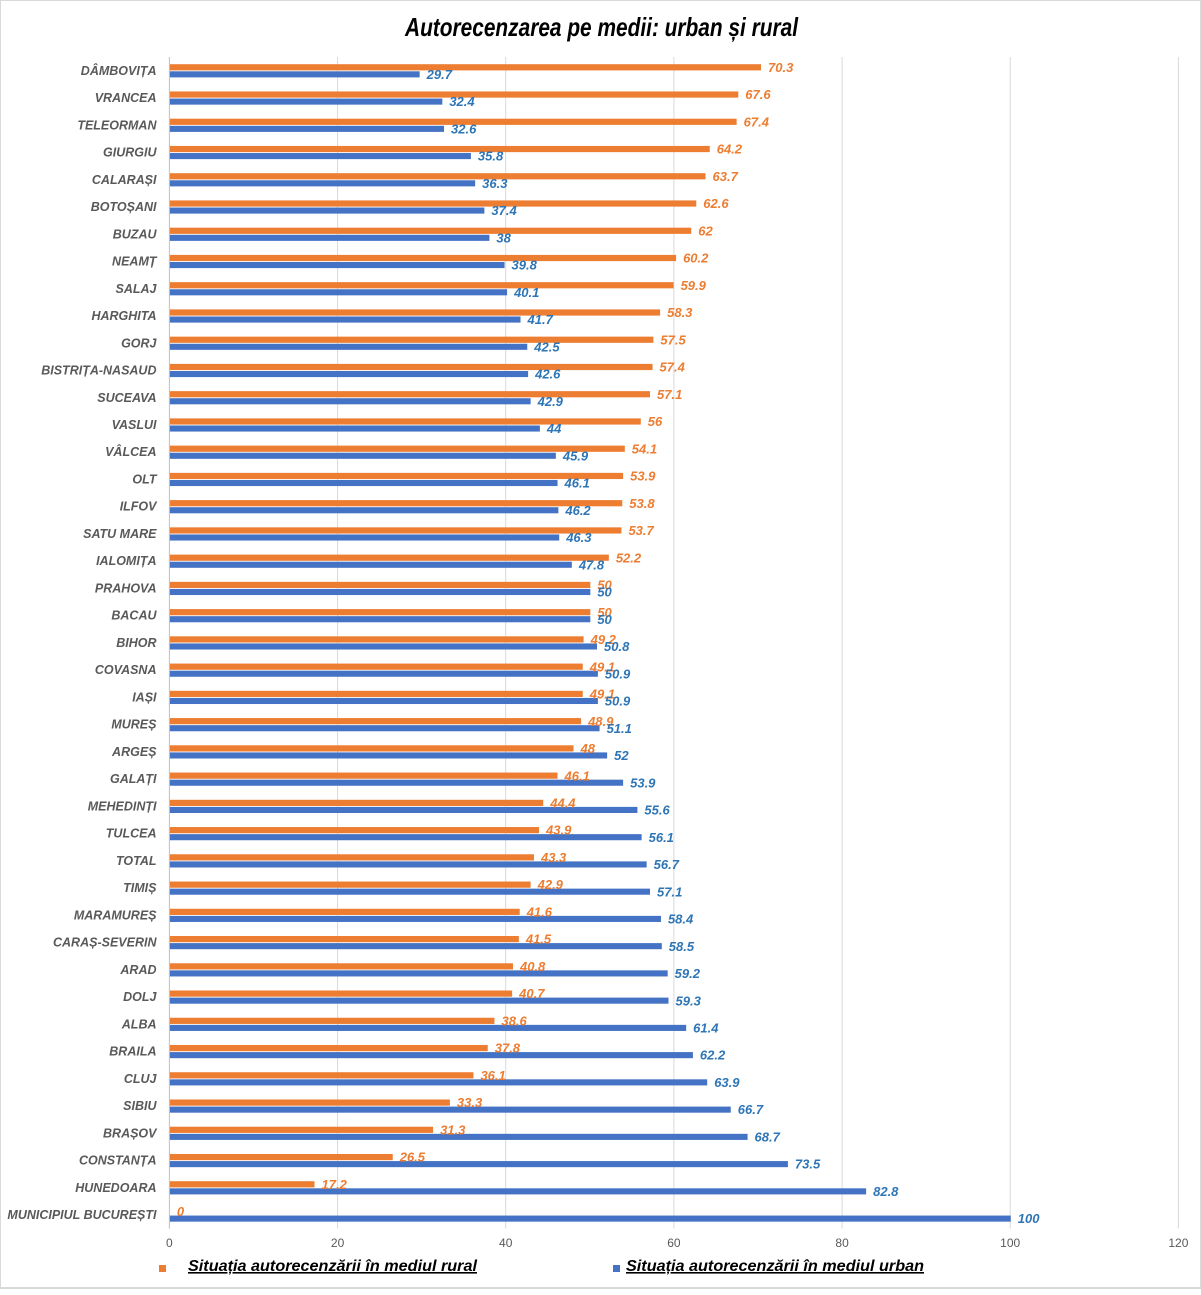 The height and width of the screenshot is (1295, 1201). What do you see at coordinates (538, 939) in the screenshot?
I see `svg-text: 41.5` at bounding box center [538, 939].